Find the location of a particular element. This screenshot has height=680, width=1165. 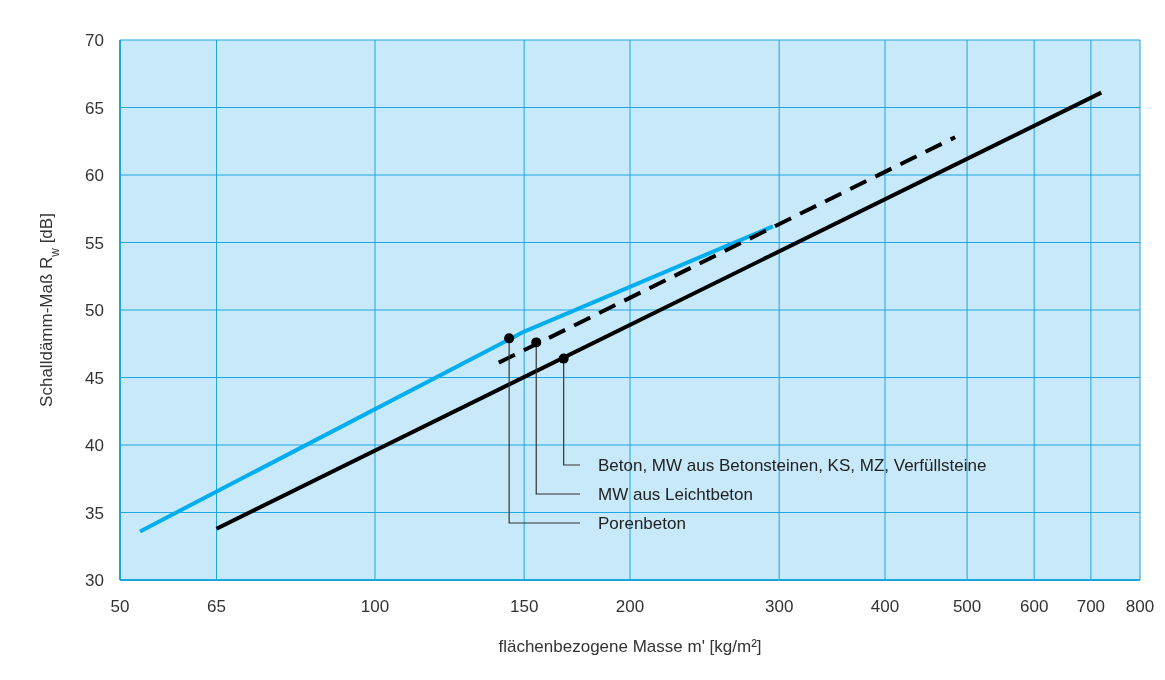

x-tick-label: 50 is located at coordinates (120, 607).